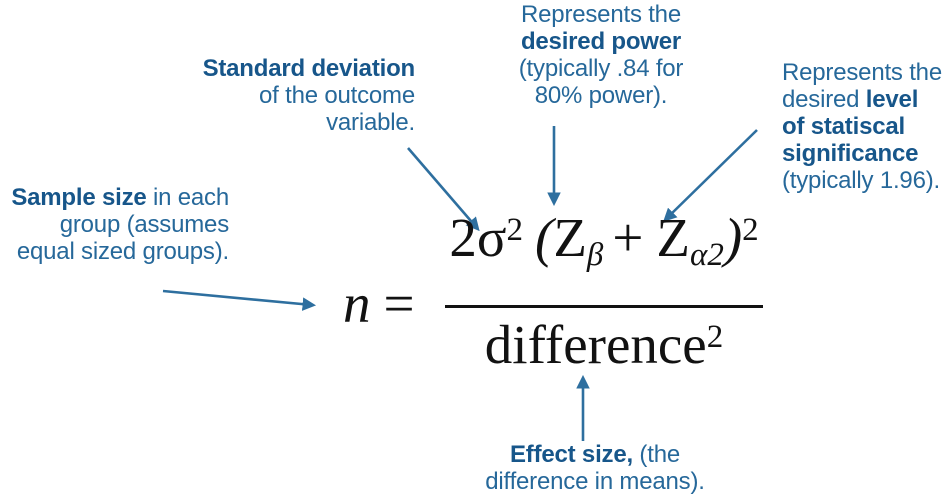 This screenshot has width=949, height=497. I want to click on alpha2-subscript: α2, so click(707, 255).